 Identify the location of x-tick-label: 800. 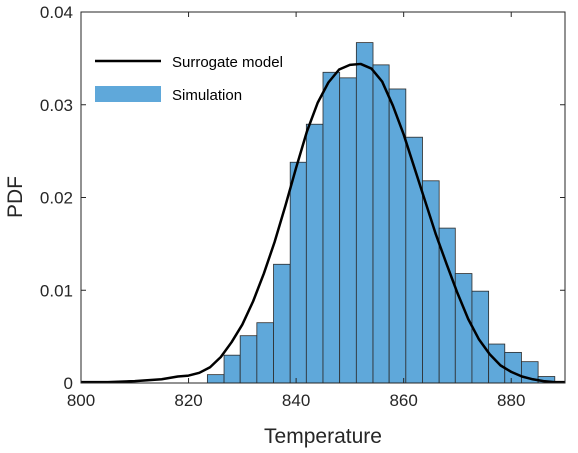
(81, 400).